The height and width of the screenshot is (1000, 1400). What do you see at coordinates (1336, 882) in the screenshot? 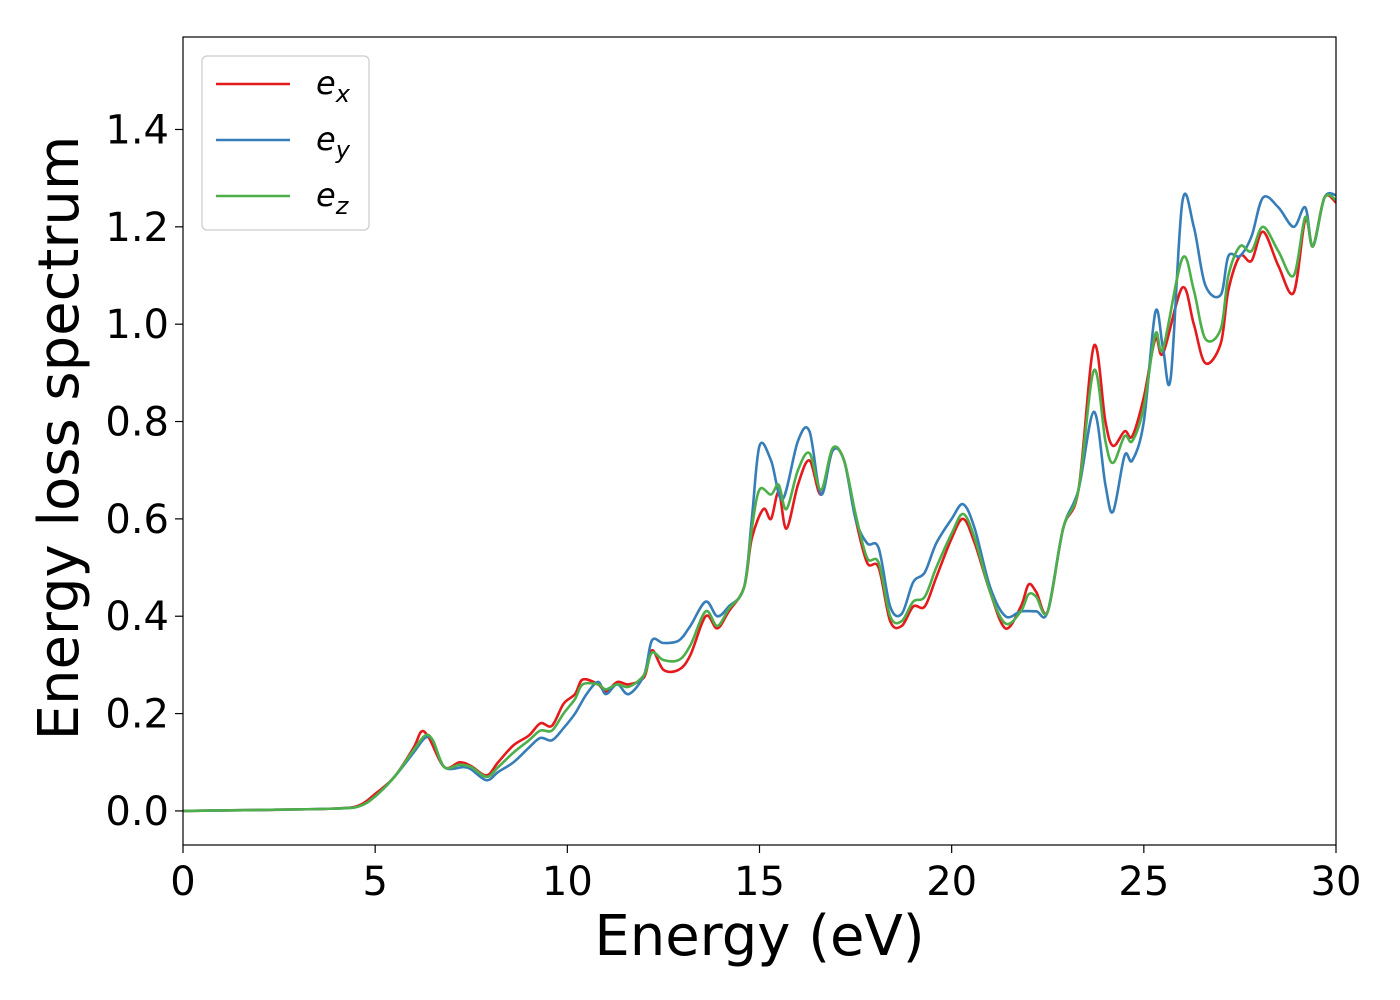
I see `x-tick-label: 30` at bounding box center [1336, 882].